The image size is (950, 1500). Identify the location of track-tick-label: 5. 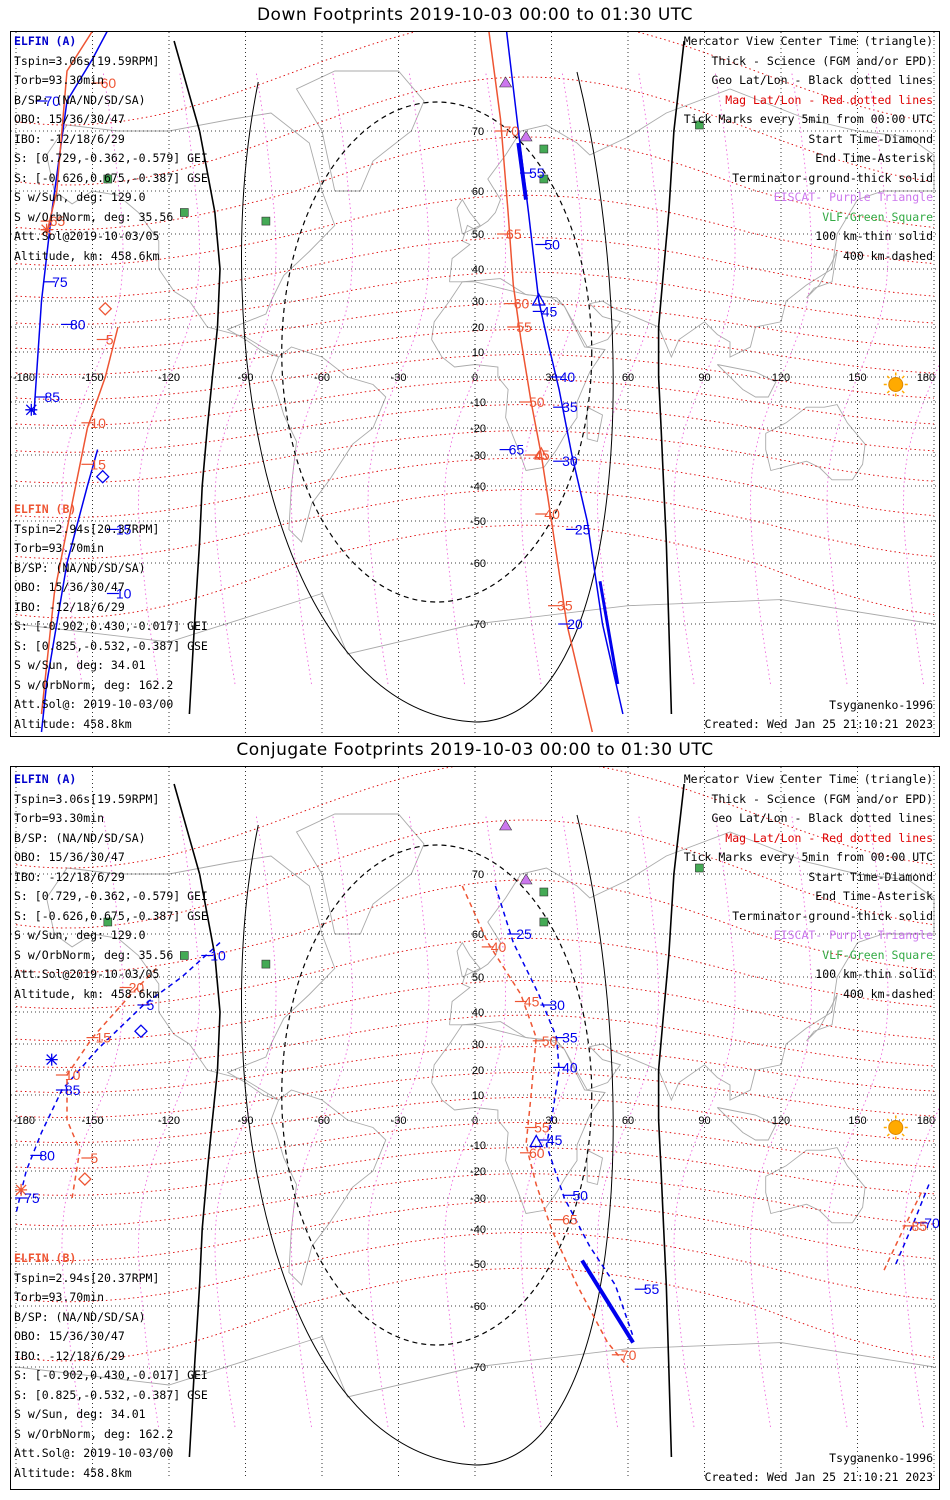
(151, 1005).